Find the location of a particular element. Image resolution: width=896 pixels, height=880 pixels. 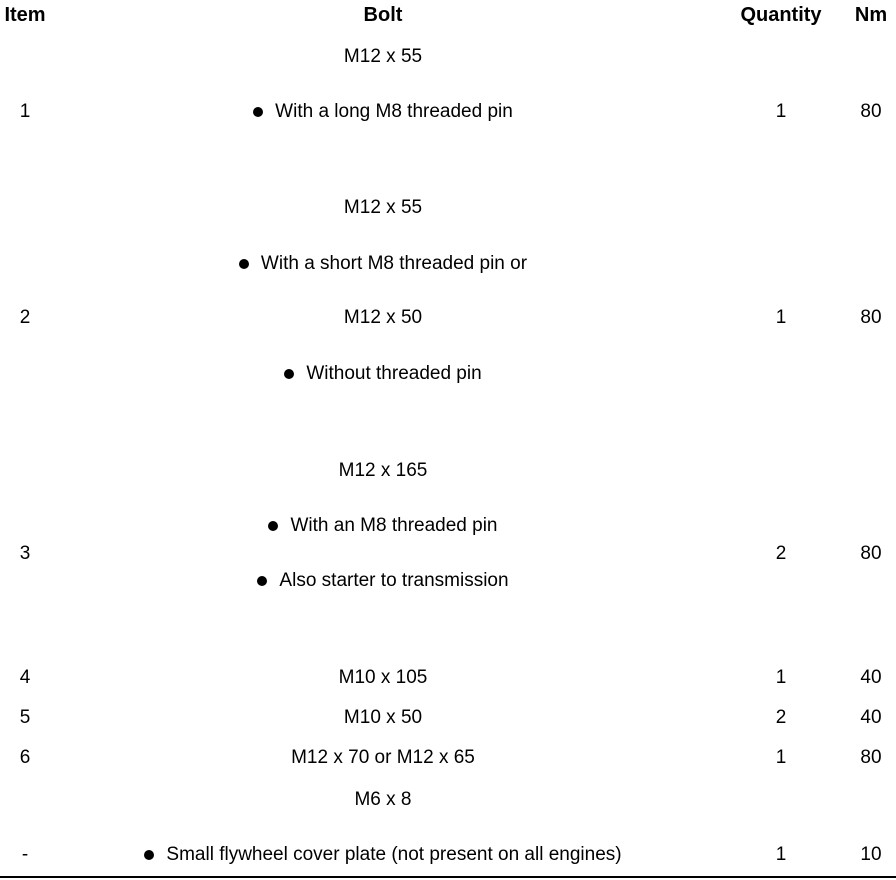

table-row: Also starter to transmission is located at coordinates (448, 581).